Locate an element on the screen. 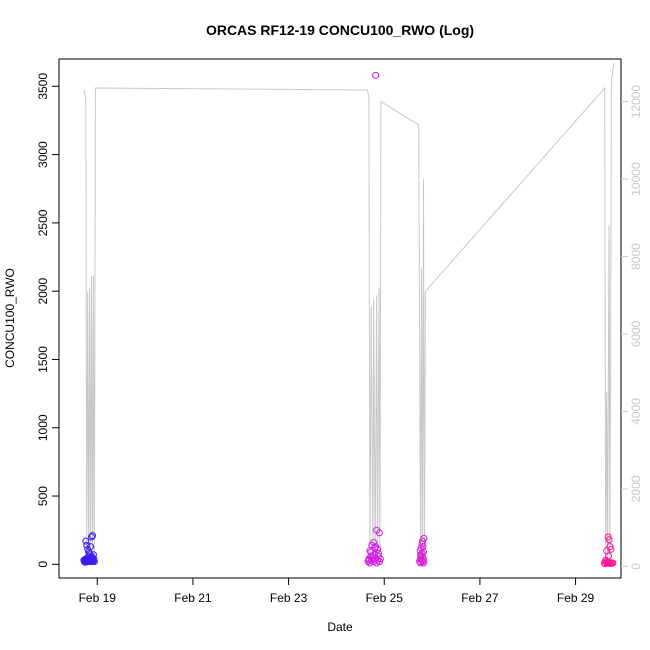 This screenshot has width=650, height=650. y2-tick-label-4: 8000 is located at coordinates (636, 256).